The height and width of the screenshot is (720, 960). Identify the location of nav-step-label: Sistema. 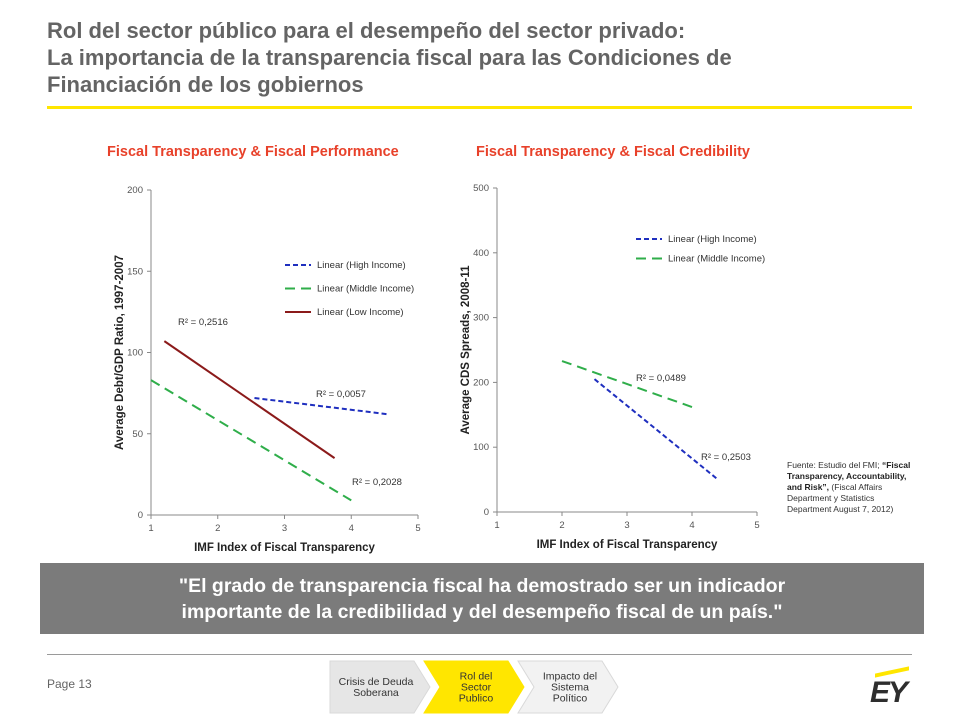
(570, 688).